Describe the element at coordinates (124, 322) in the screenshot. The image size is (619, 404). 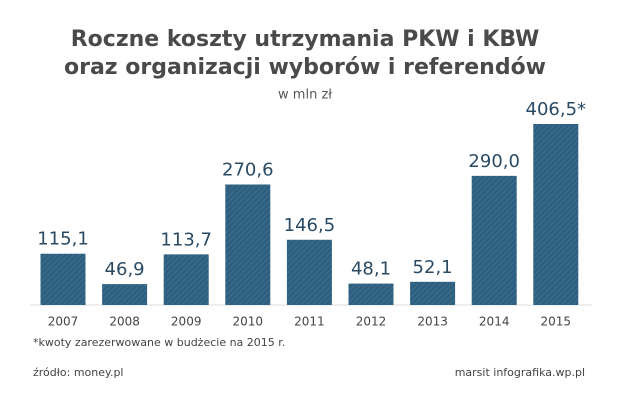
I see `x-tick-label: 2008` at that location.